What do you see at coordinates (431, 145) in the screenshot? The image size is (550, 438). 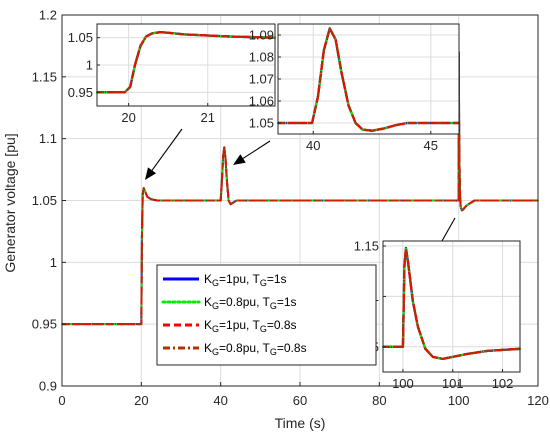 I see `inset-x-tick-label: 45` at bounding box center [431, 145].